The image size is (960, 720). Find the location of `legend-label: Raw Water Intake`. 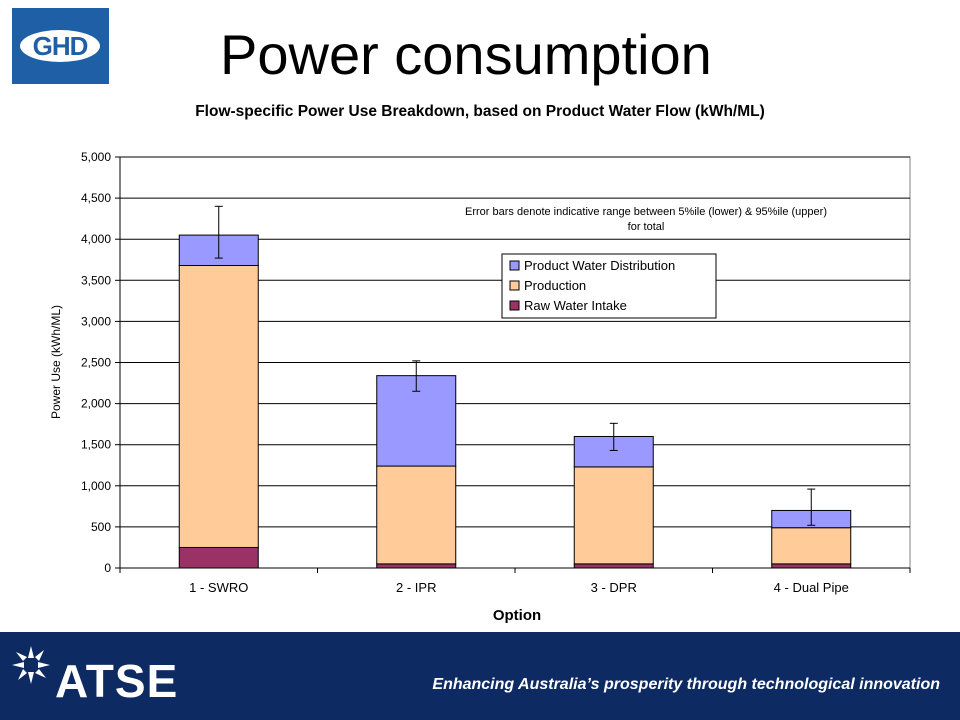

legend-label: Raw Water Intake is located at coordinates (575, 305).